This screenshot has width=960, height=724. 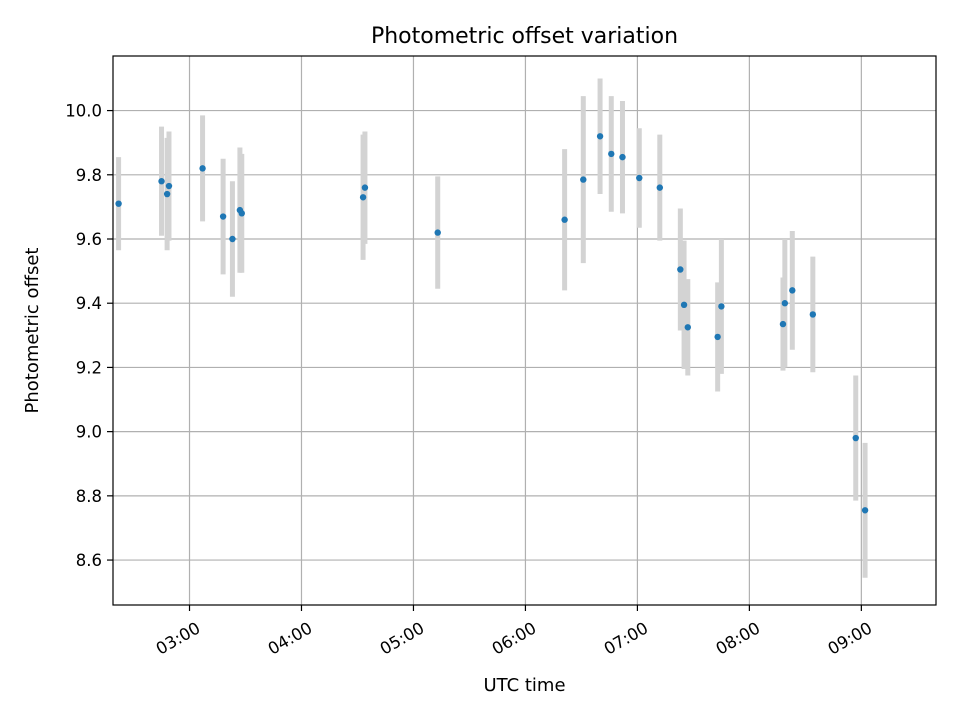 What do you see at coordinates (89, 175) in the screenshot?
I see `y-tick-label: 9.8` at bounding box center [89, 175].